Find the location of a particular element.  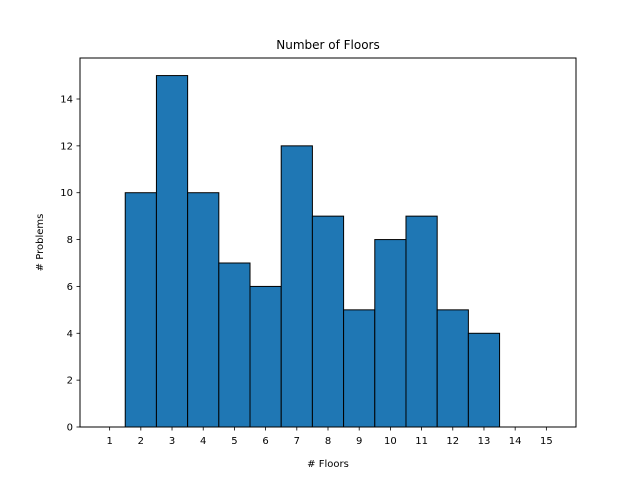

y-tick-label: 8 is located at coordinates (70, 240).